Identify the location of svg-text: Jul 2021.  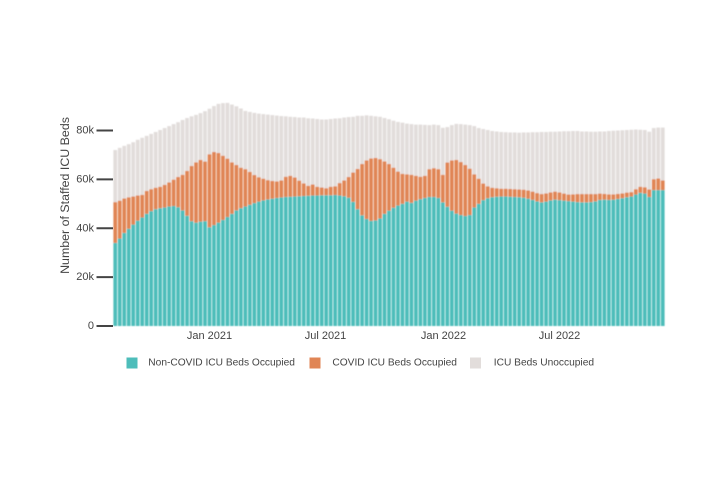
(326, 336).